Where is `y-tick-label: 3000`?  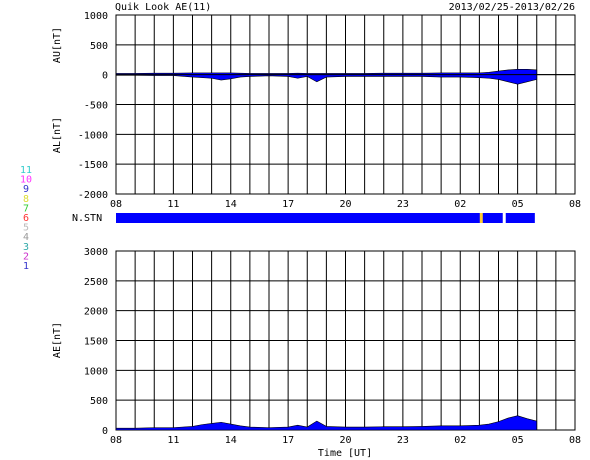 y-tick-label: 3000 is located at coordinates (96, 252).